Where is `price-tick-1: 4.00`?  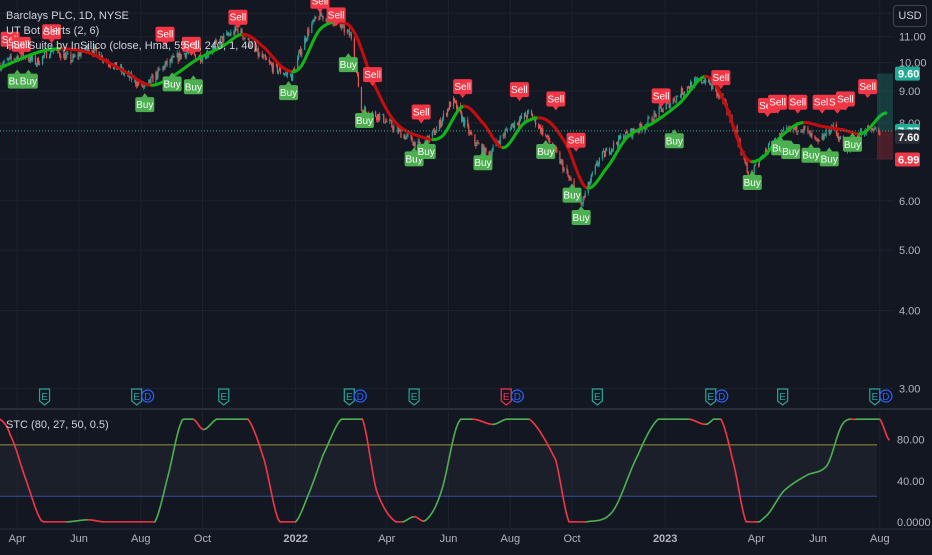
price-tick-1: 4.00 is located at coordinates (909, 311).